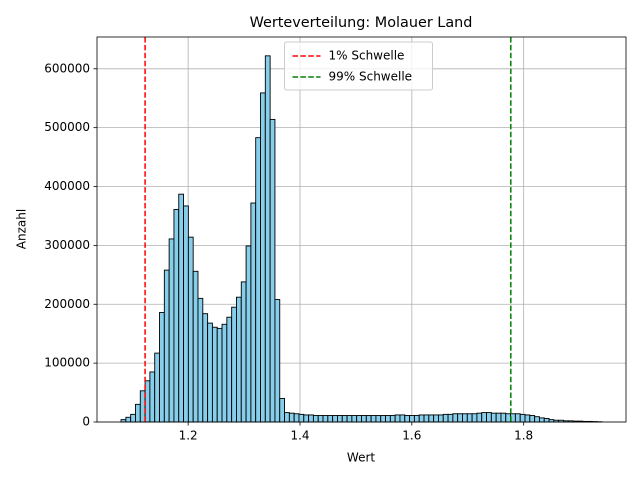 This screenshot has height=484, width=640. What do you see at coordinates (67, 363) in the screenshot?
I see `y-tick-label: 100000` at bounding box center [67, 363].